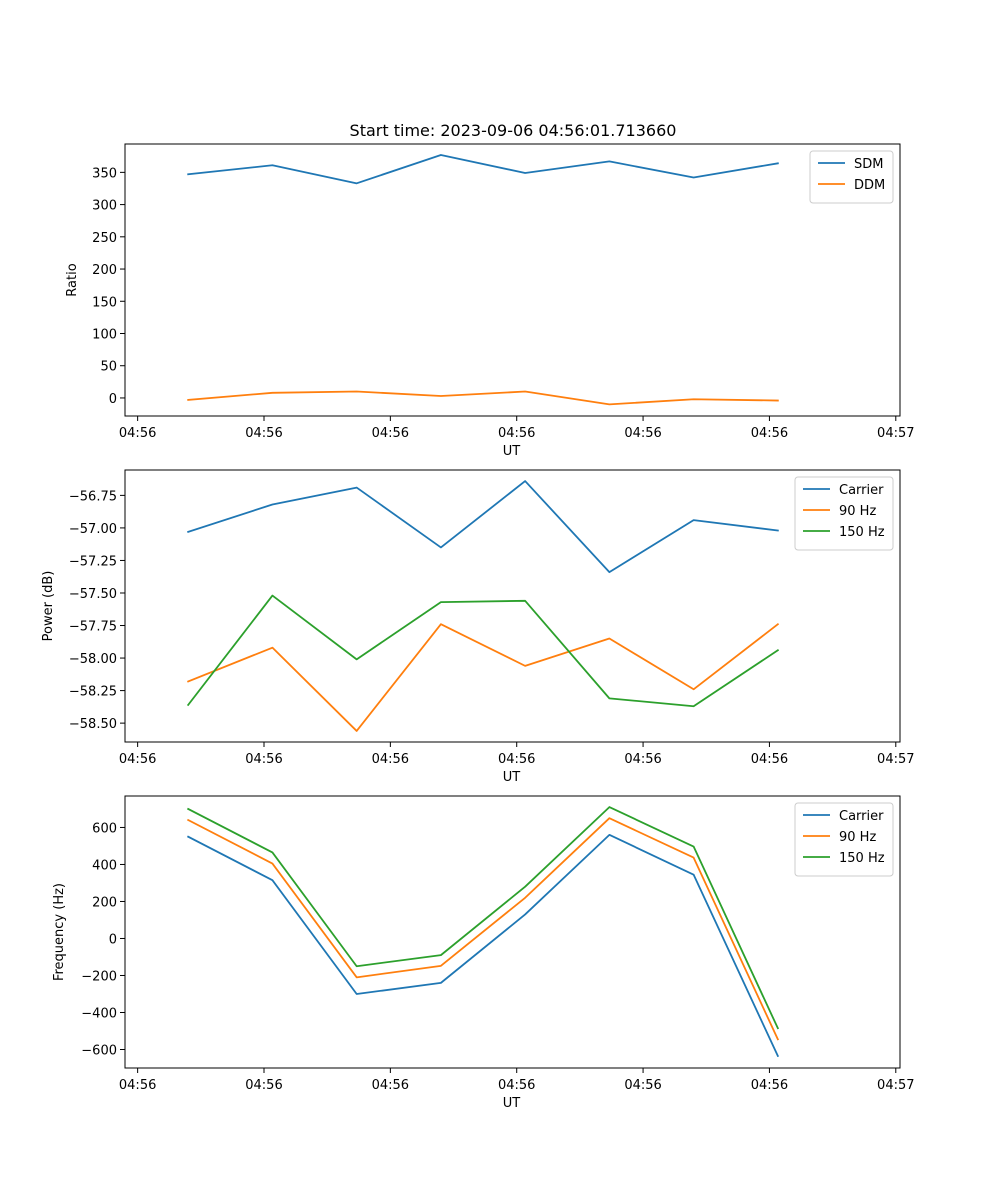 This screenshot has height=1200, width=1000. Describe the element at coordinates (104, 828) in the screenshot. I see `y-tick-label: 600` at that location.